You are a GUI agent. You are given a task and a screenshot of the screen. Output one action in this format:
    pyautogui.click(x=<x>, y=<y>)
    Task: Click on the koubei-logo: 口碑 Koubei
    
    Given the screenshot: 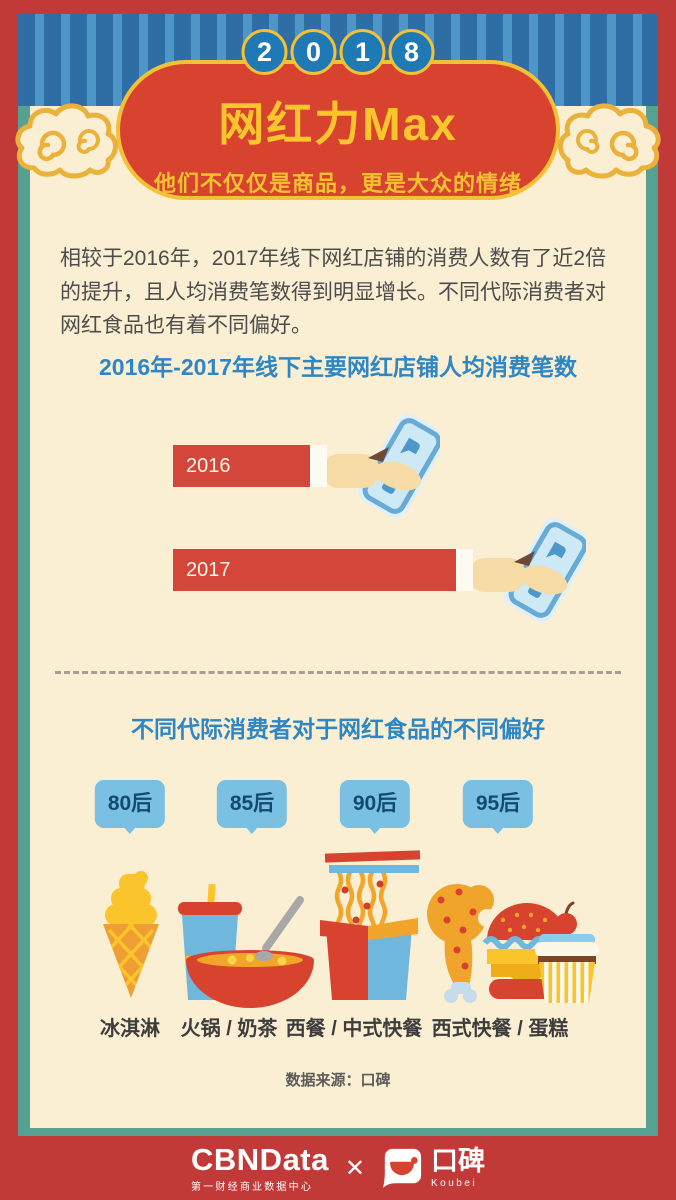 What is the action you would take?
    pyautogui.click(x=433, y=1168)
    